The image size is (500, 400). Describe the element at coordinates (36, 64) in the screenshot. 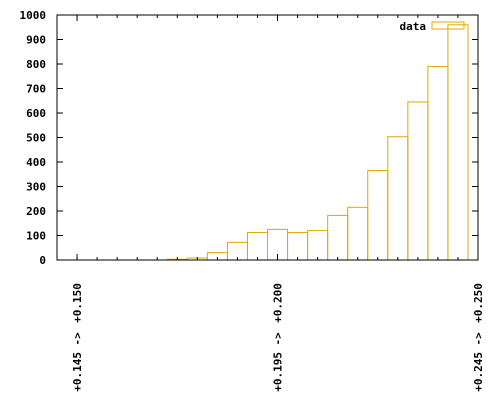

I see `y-tick-label: 800` at that location.